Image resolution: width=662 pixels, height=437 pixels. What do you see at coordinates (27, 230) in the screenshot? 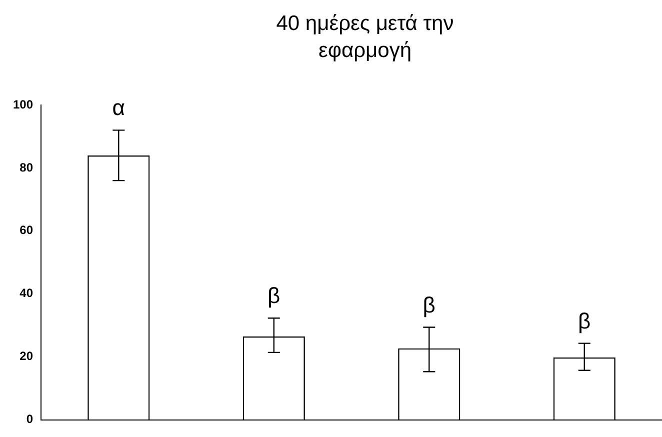
I see `y-tick-label: 60` at bounding box center [27, 230].